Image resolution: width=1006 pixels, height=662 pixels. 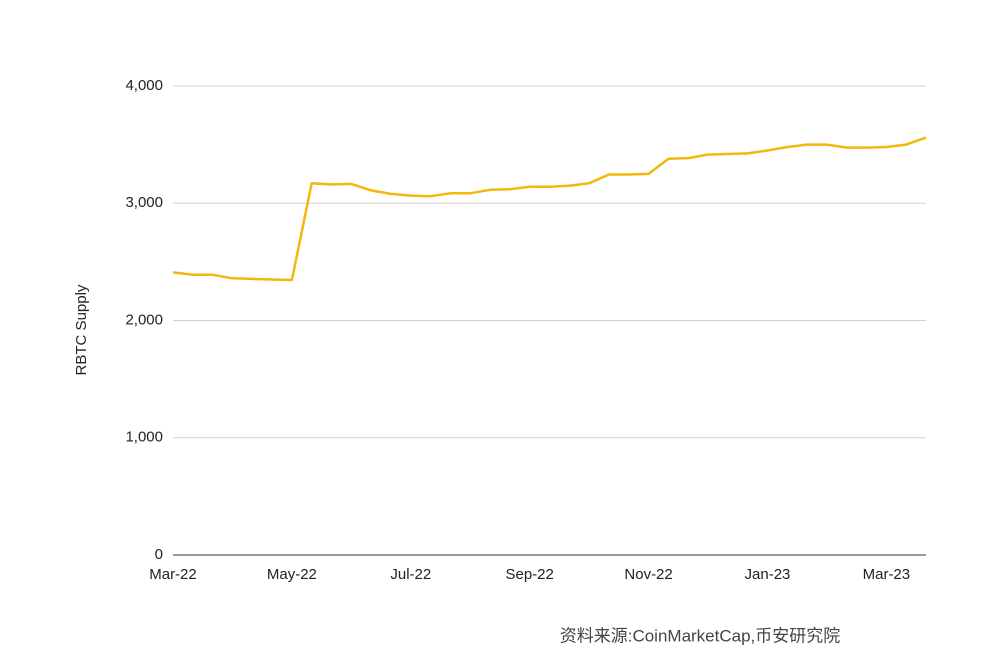 I want to click on x-tick-label: Mar-23, so click(x=887, y=574).